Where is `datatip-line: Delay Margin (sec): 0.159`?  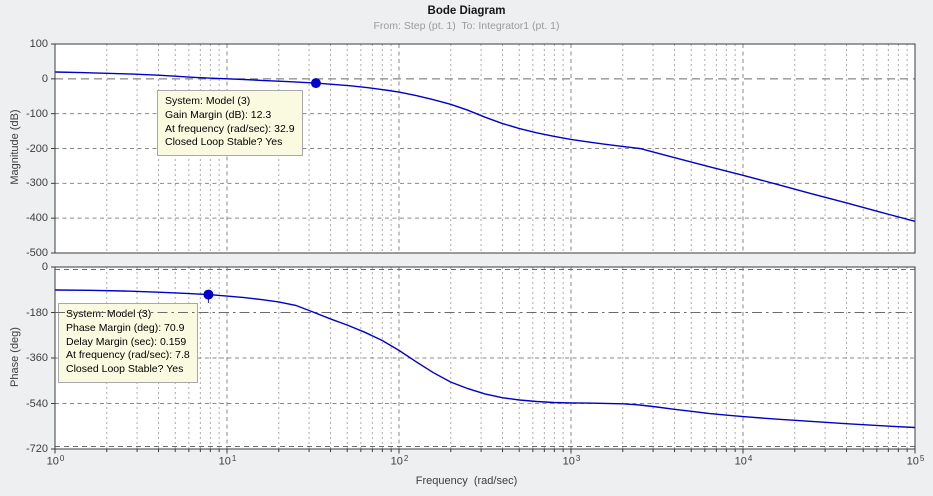 datatip-line: Delay Margin (sec): 0.159 is located at coordinates (126, 341).